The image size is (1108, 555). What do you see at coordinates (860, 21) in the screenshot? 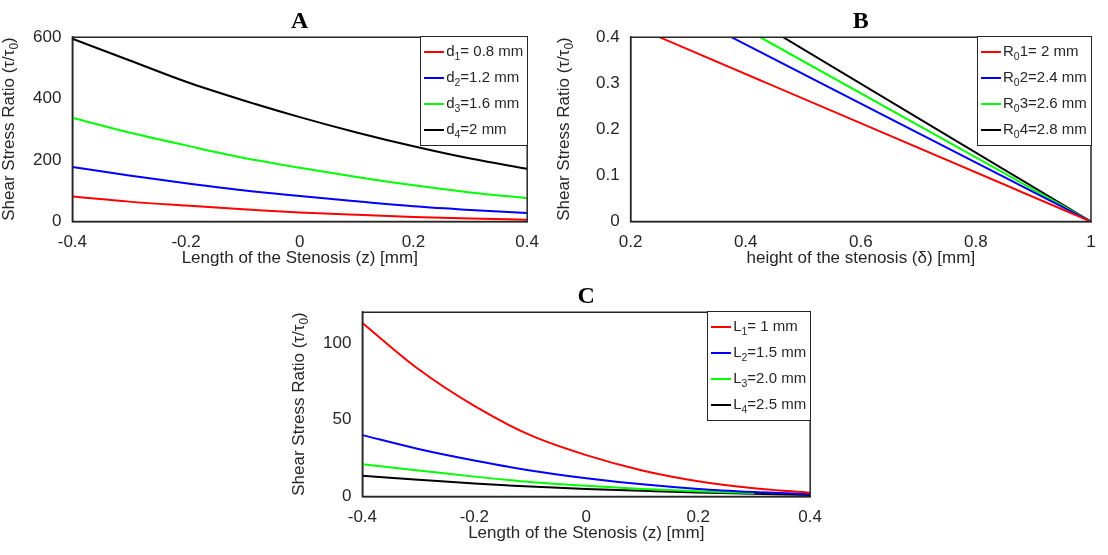
I see `chart-title: B` at bounding box center [860, 21].